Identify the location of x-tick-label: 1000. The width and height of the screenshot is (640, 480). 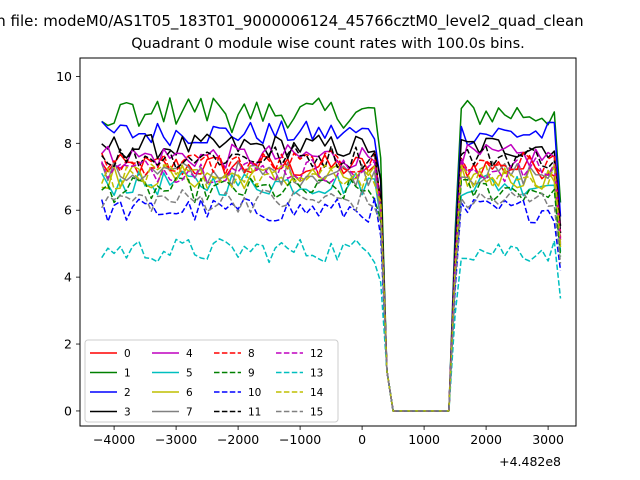
(424, 439).